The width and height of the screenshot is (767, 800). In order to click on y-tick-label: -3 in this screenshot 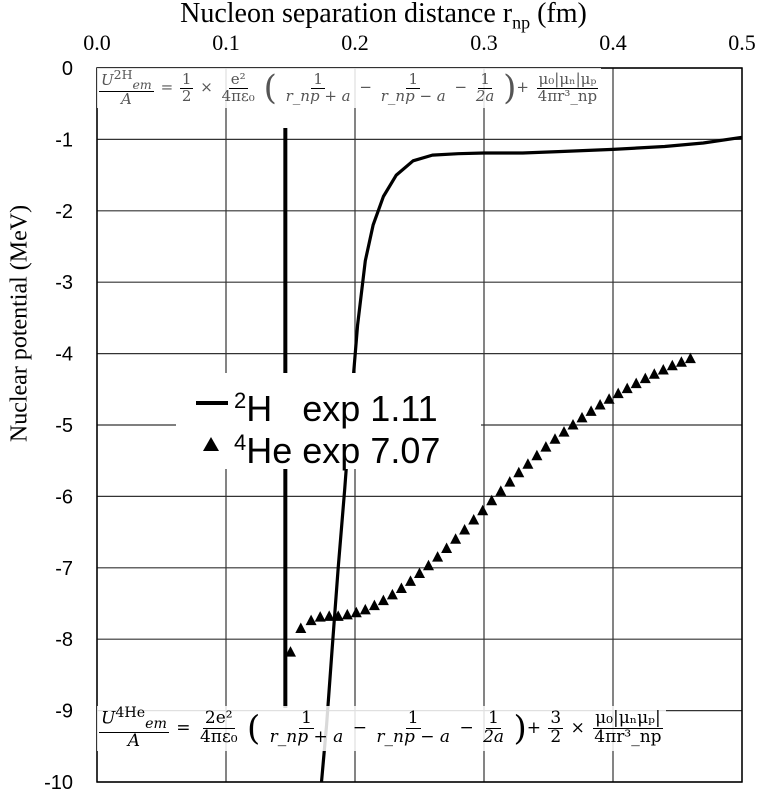, I will do `click(64, 283)`.